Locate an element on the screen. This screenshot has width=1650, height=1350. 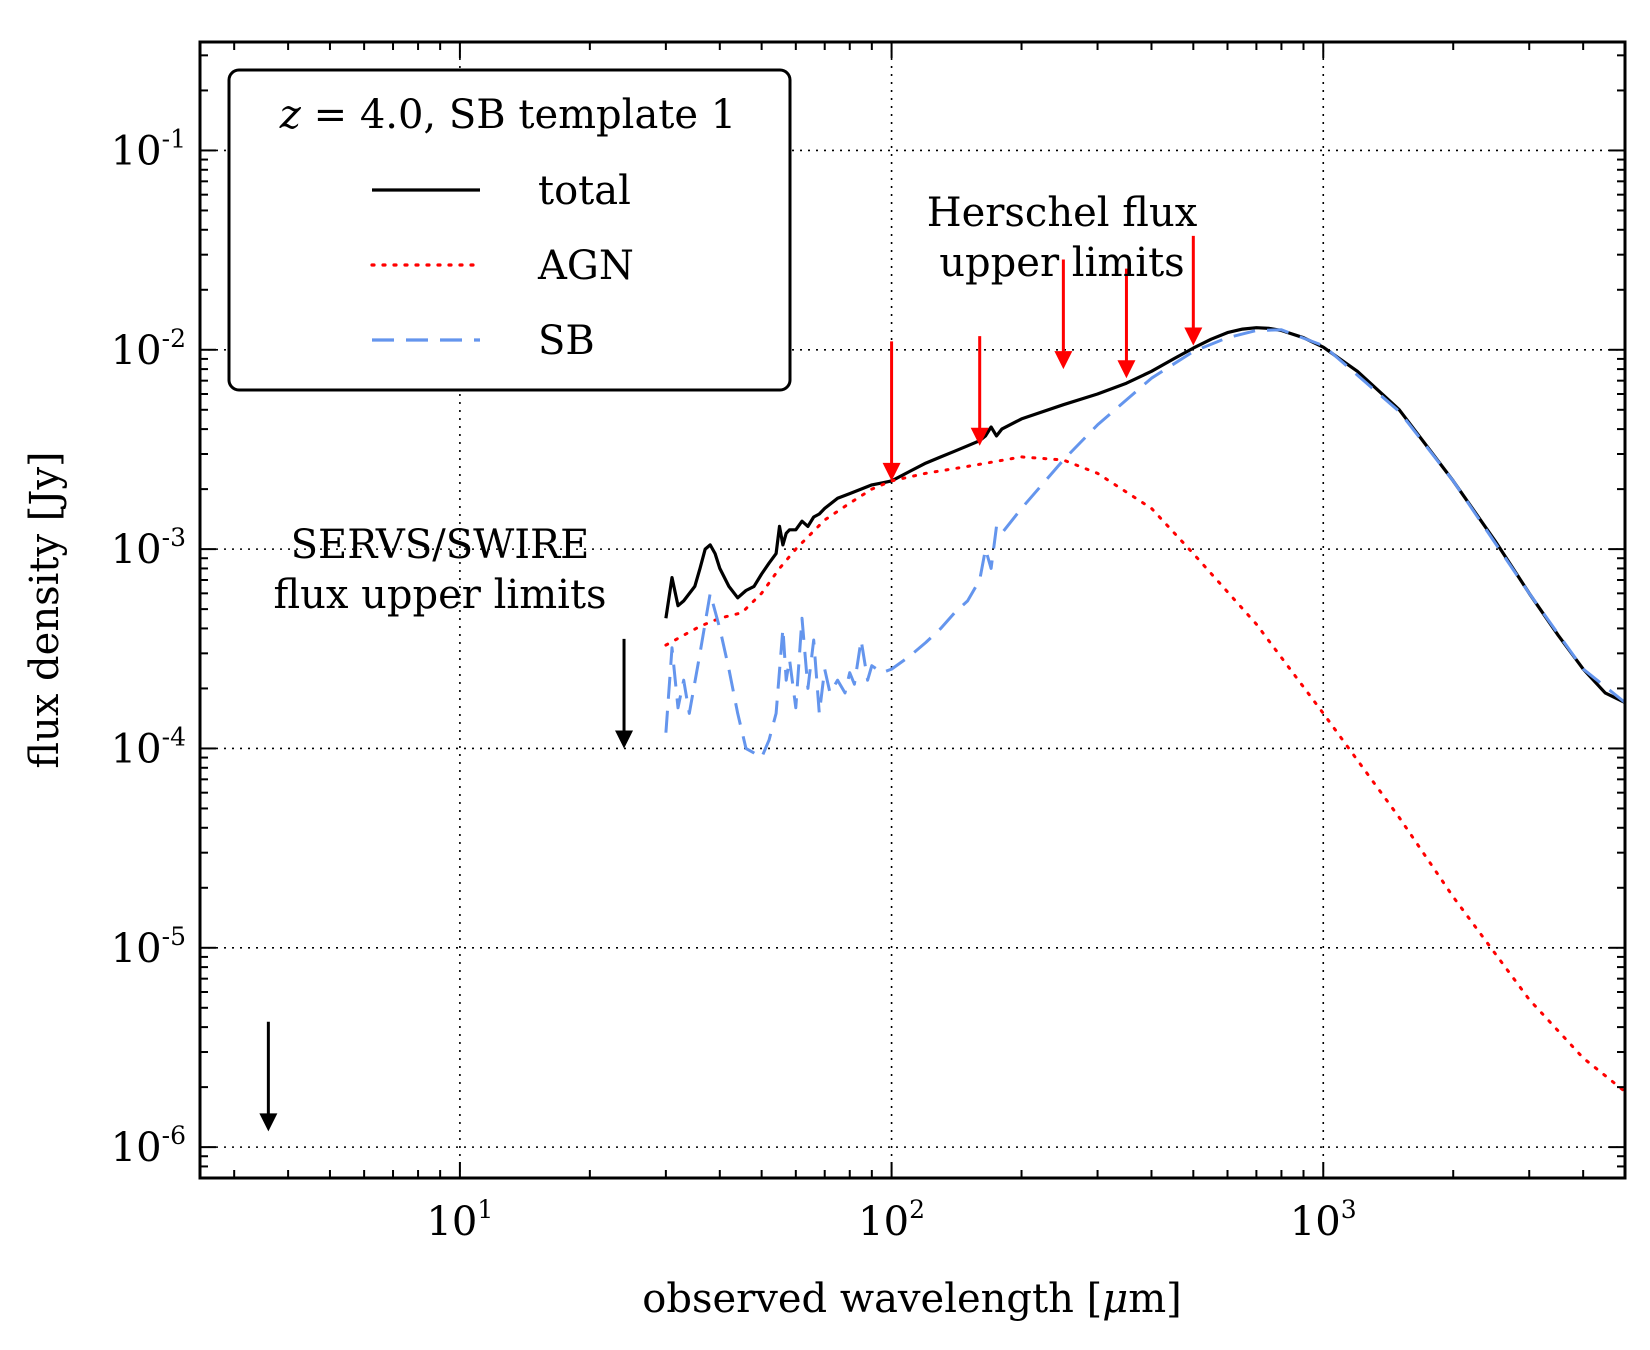
legend-box is located at coordinates (509, 230).